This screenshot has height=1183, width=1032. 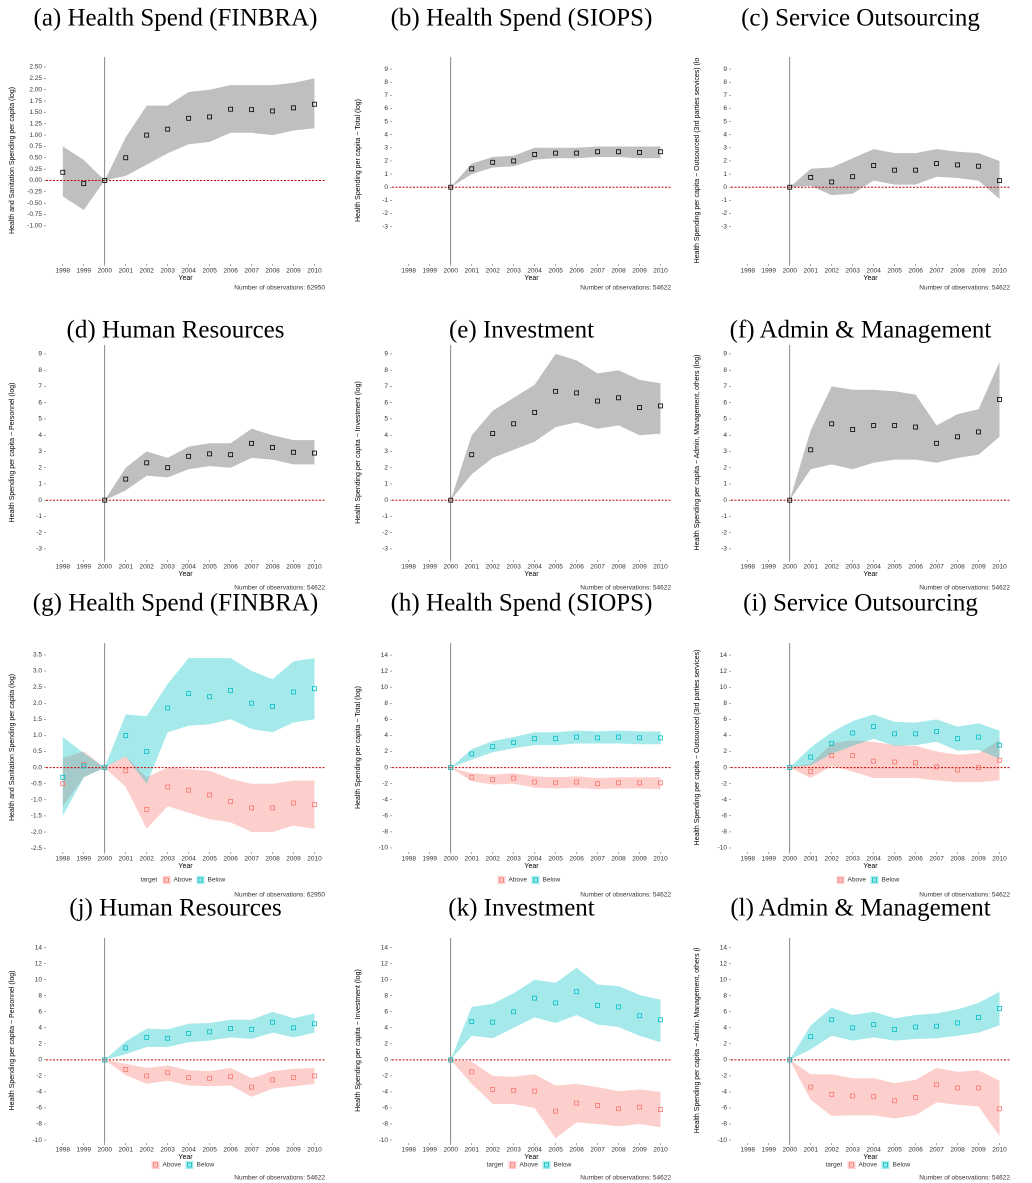 I want to click on legend-title: target, so click(x=834, y=1165).